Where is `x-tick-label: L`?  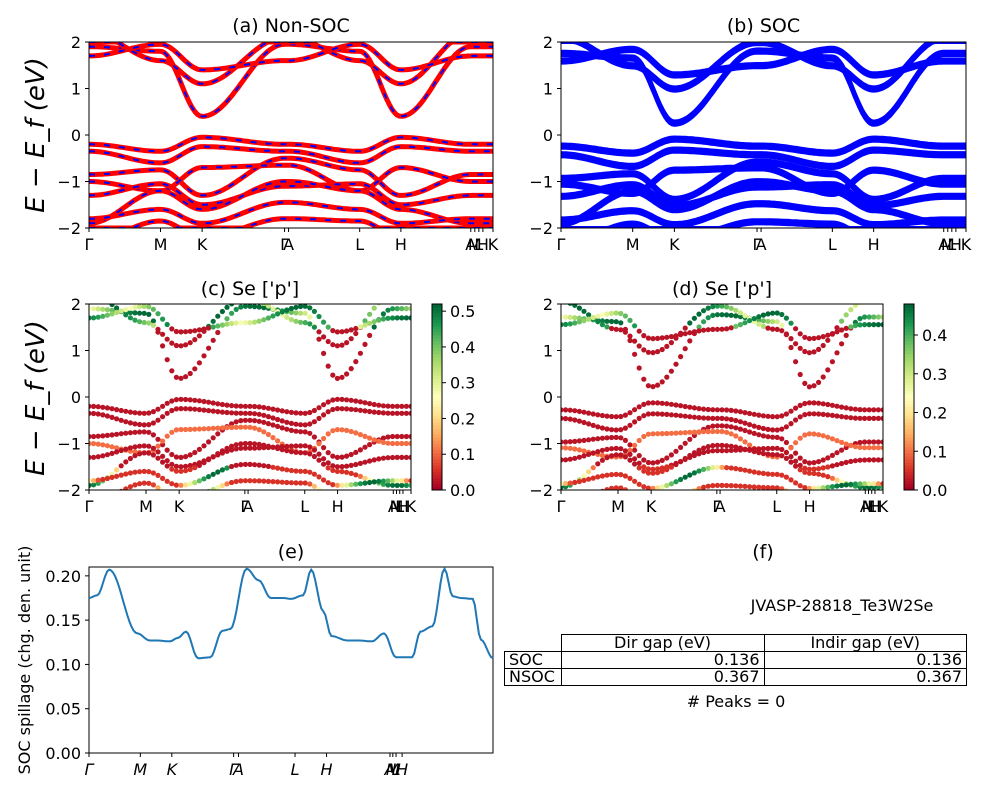
x-tick-label: L is located at coordinates (399, 506).